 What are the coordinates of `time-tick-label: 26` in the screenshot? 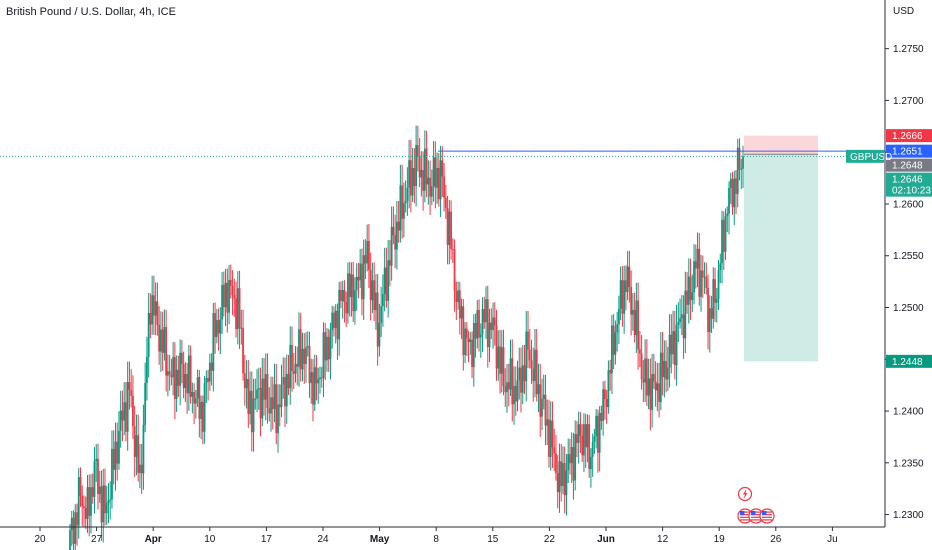 It's located at (776, 539).